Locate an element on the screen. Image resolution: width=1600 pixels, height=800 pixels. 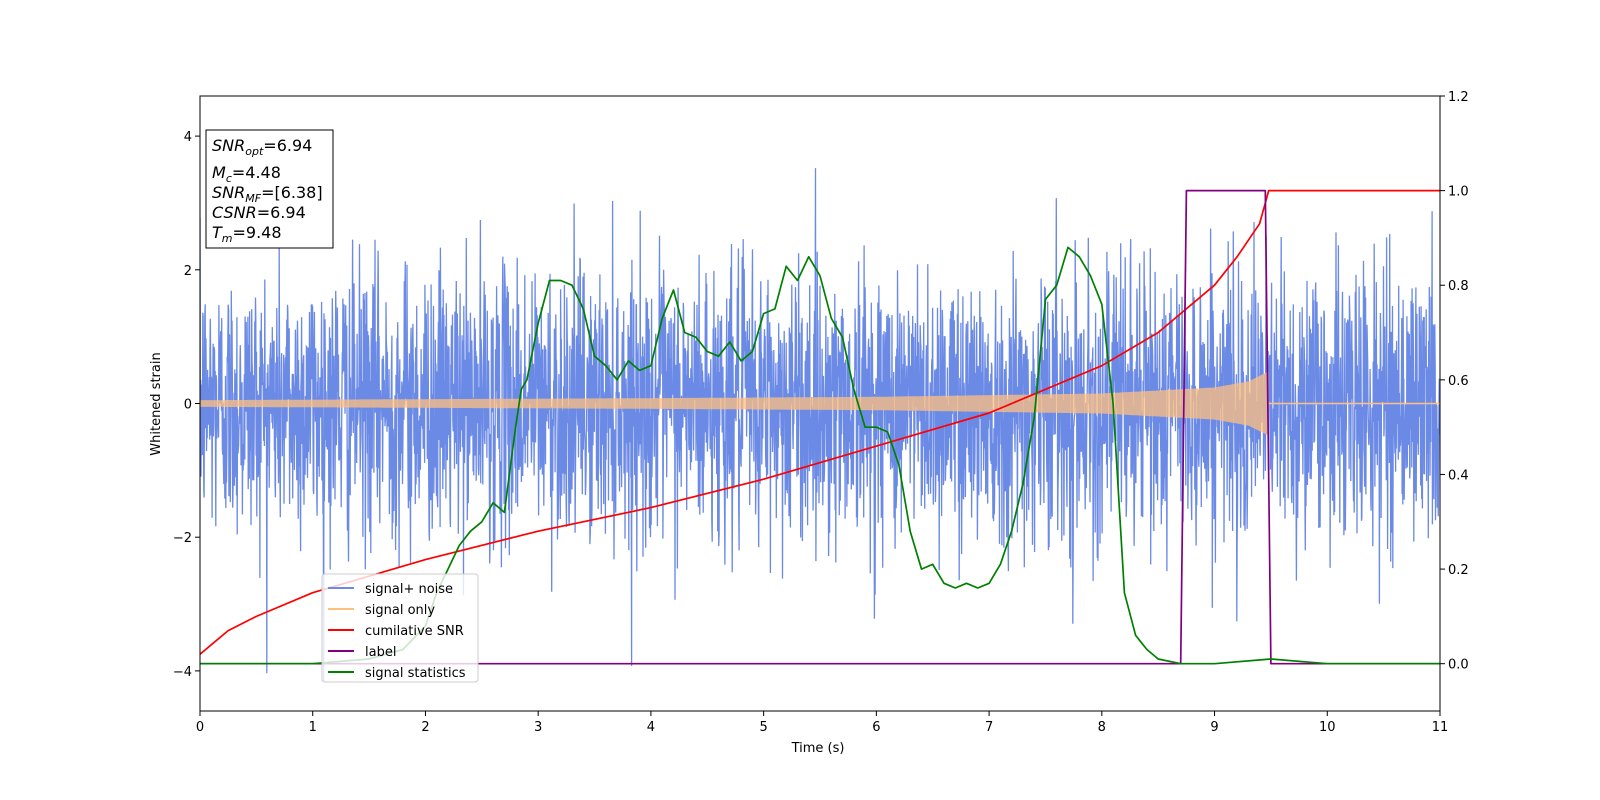
x-tick-label: 9 is located at coordinates (1214, 727).